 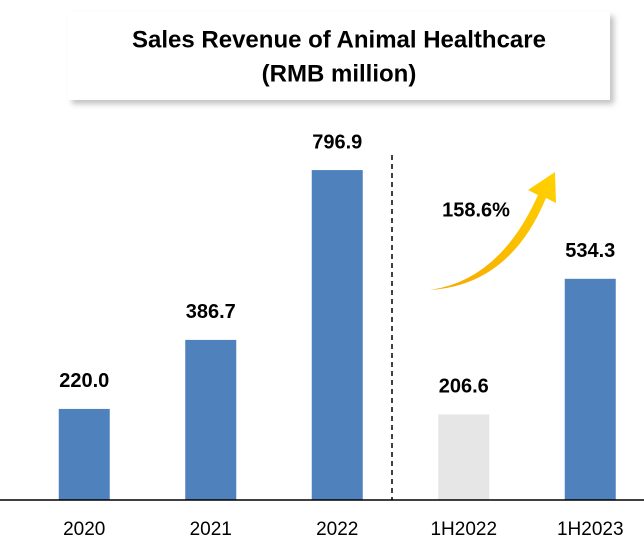 I want to click on x-tick-label: 2020, so click(x=84, y=529).